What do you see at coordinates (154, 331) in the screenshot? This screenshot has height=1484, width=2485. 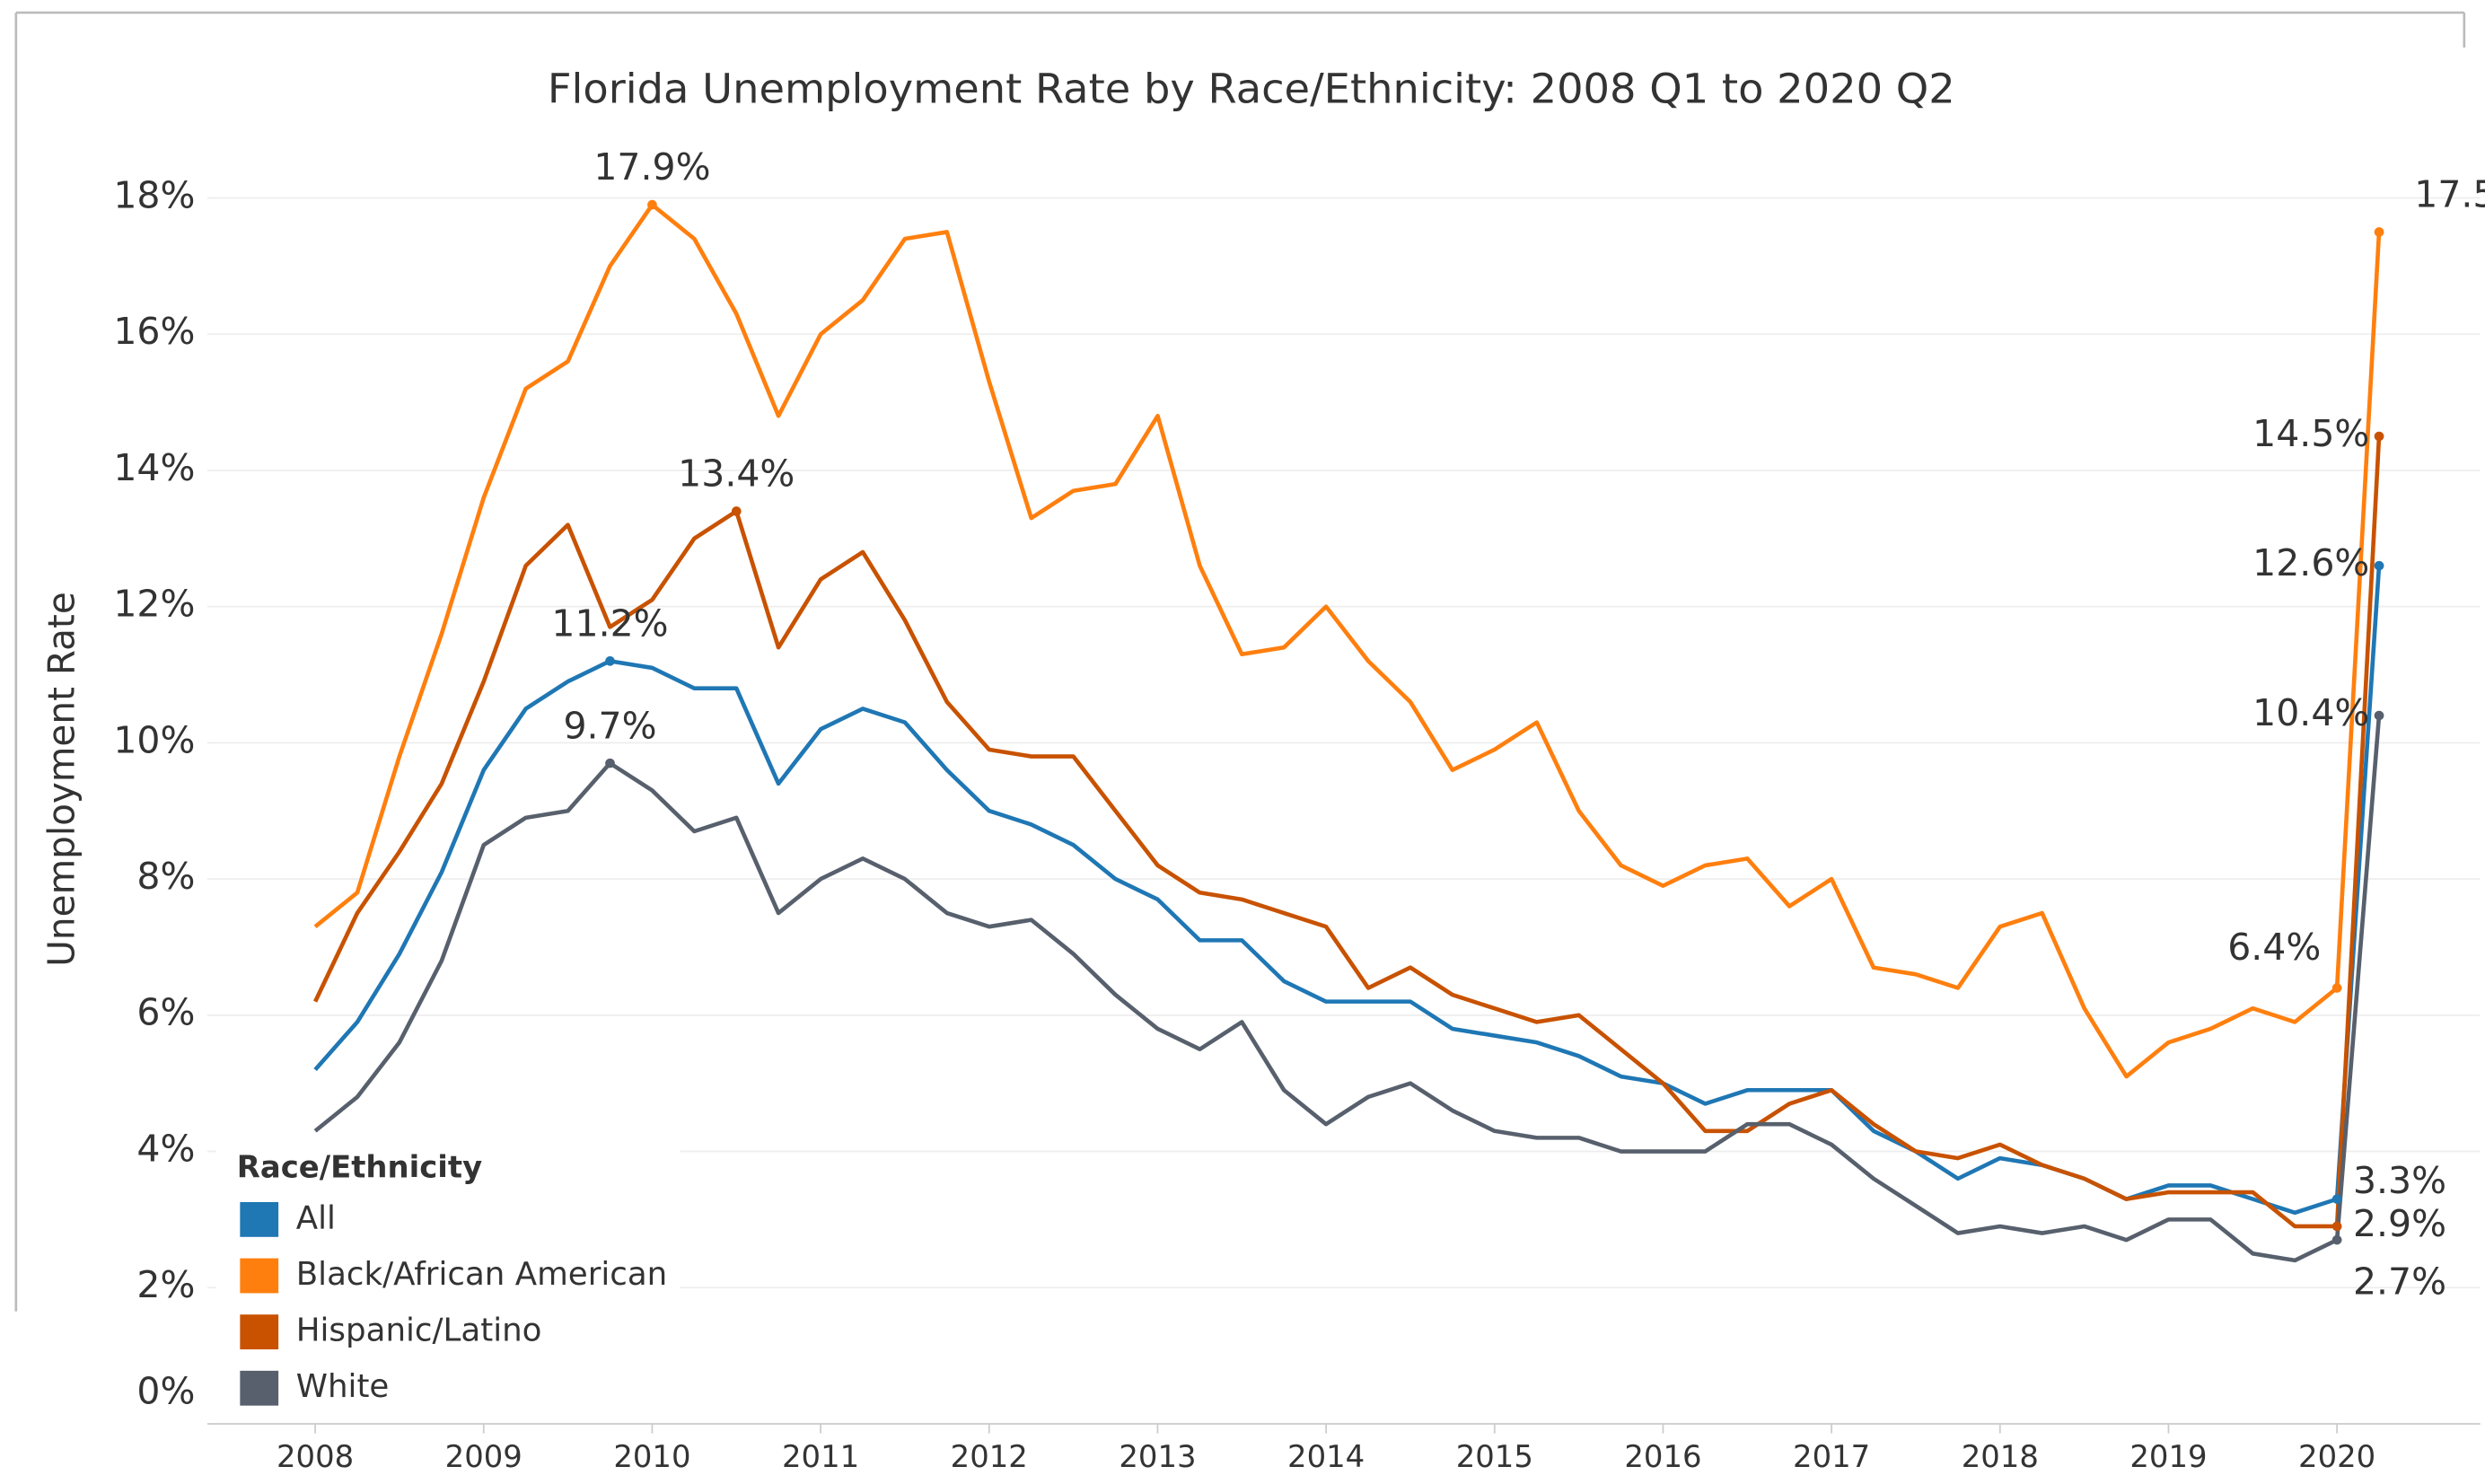 I see `y-tick-label: 16%` at bounding box center [154, 331].